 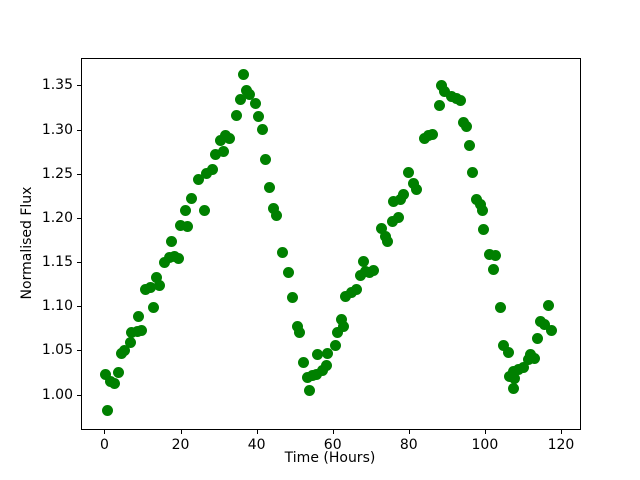 What do you see at coordinates (561, 445) in the screenshot?
I see `x-tick-label: 120` at bounding box center [561, 445].